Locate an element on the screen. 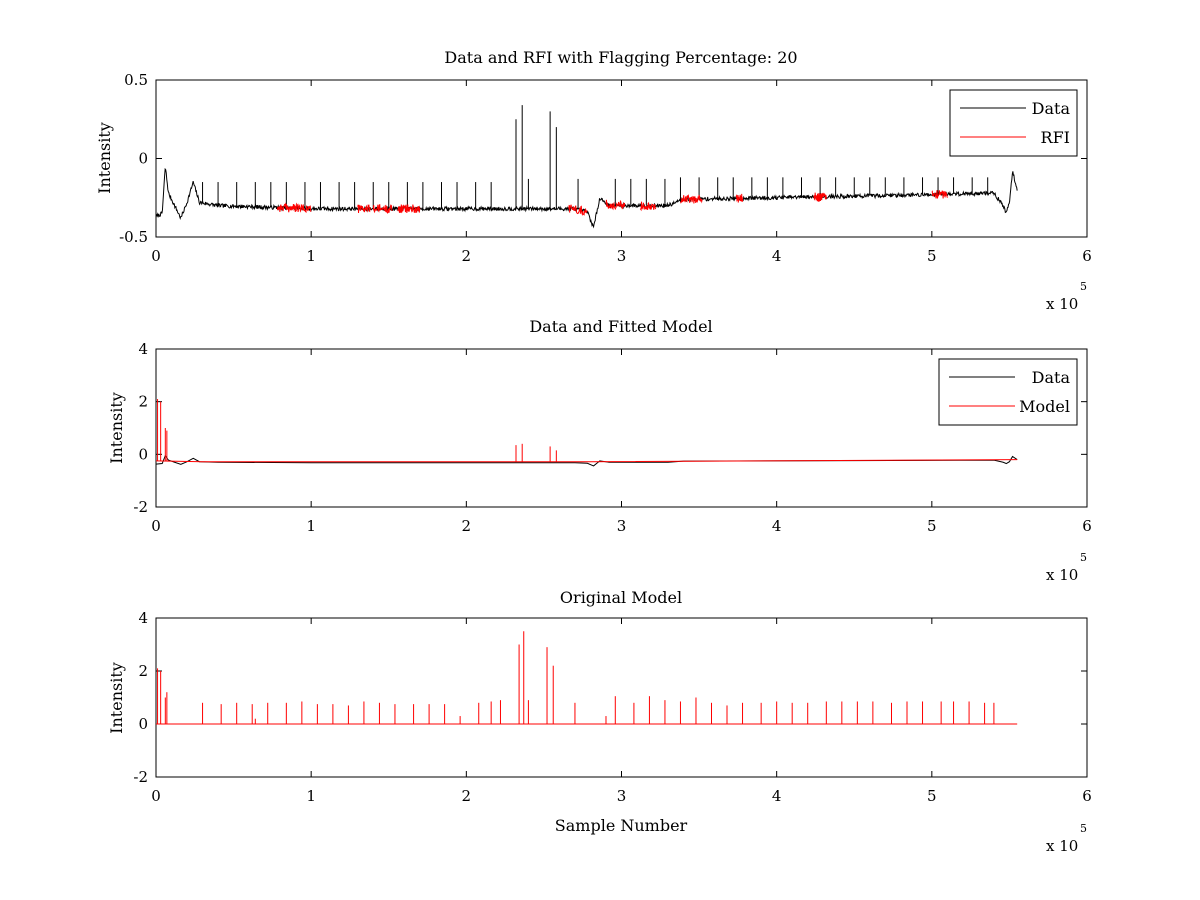 The height and width of the screenshot is (900, 1200). panel-original-ylabel: Intensity is located at coordinates (116, 698).